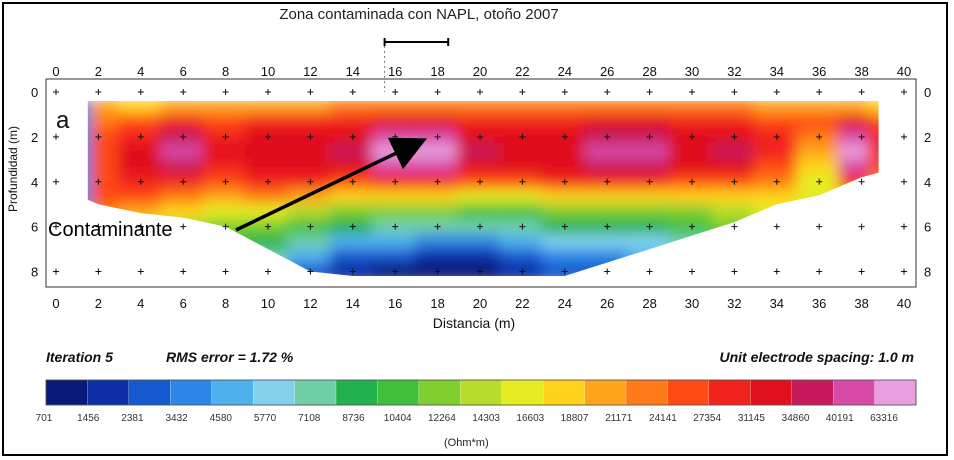  Describe the element at coordinates (63, 120) in the screenshot. I see `panel-label: a` at that location.